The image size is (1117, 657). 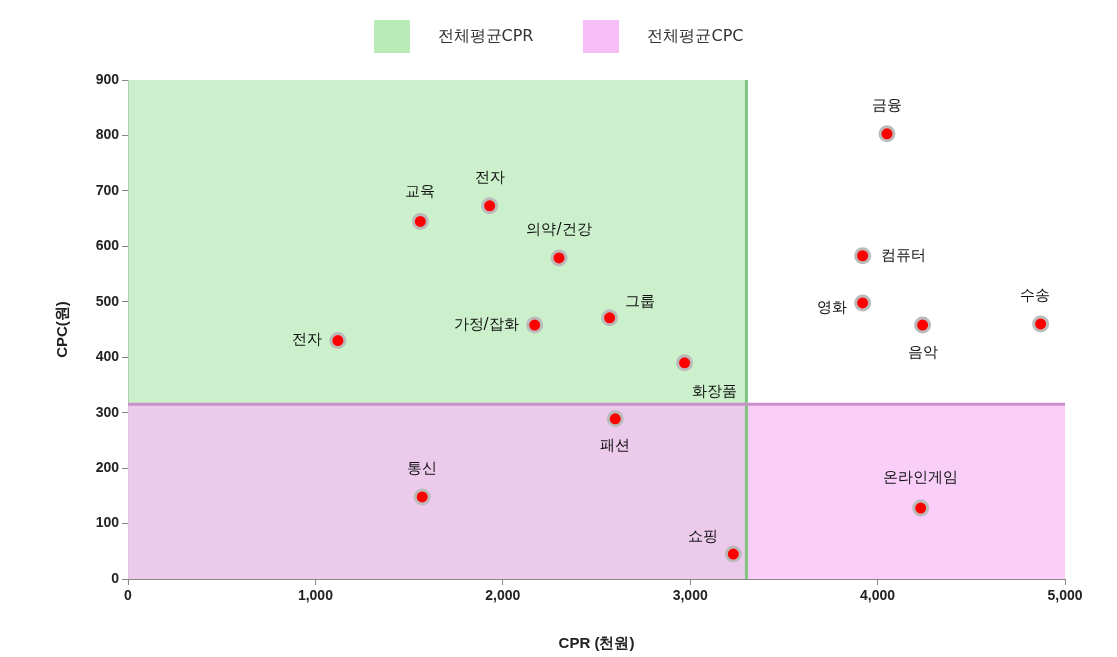 I want to click on y-tick-label: 400, so click(x=107, y=356).